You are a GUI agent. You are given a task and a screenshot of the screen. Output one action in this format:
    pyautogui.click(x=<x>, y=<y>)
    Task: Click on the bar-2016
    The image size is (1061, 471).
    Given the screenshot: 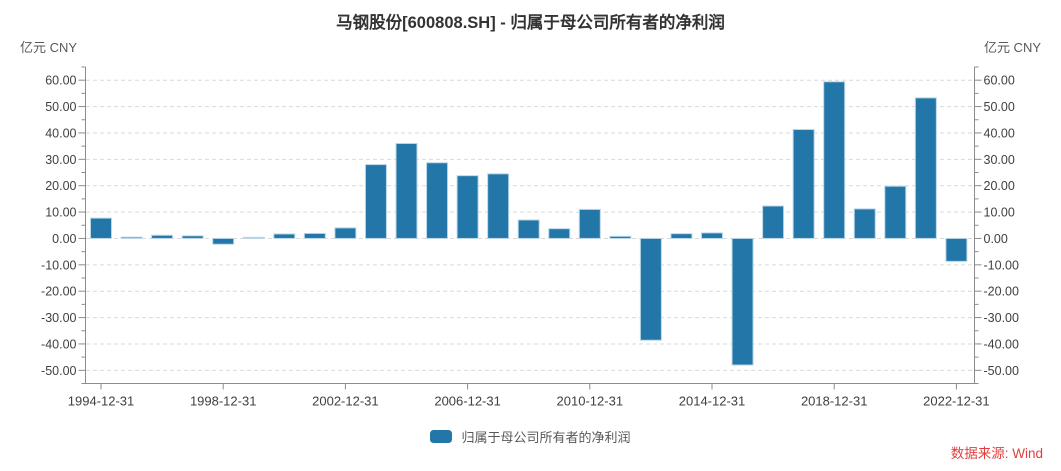 What is the action you would take?
    pyautogui.click(x=773, y=222)
    